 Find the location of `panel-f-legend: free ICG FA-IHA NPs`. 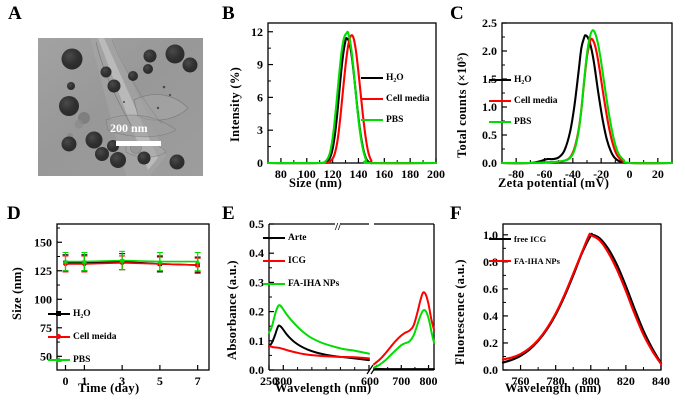

panel-f-legend: free ICG FA-IHA NPs is located at coordinates (524, 249).